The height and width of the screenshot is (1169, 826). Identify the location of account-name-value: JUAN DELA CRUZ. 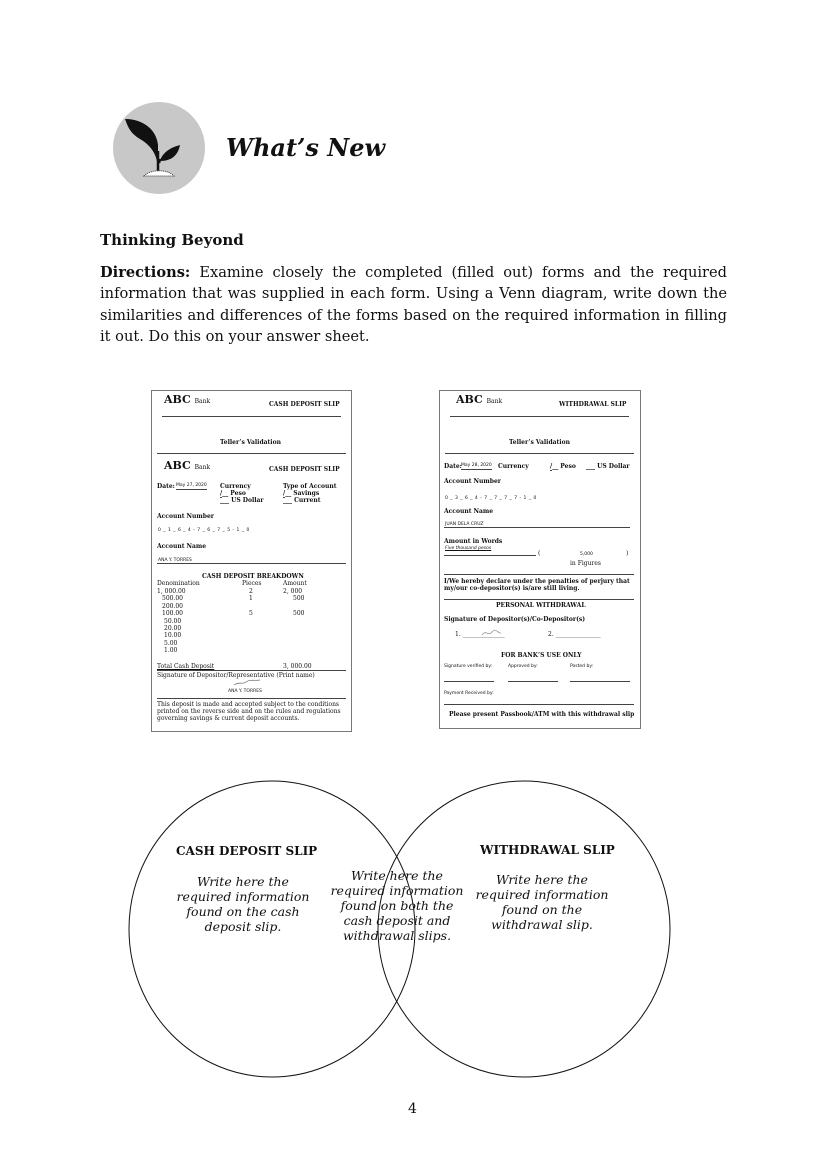
(464, 524).